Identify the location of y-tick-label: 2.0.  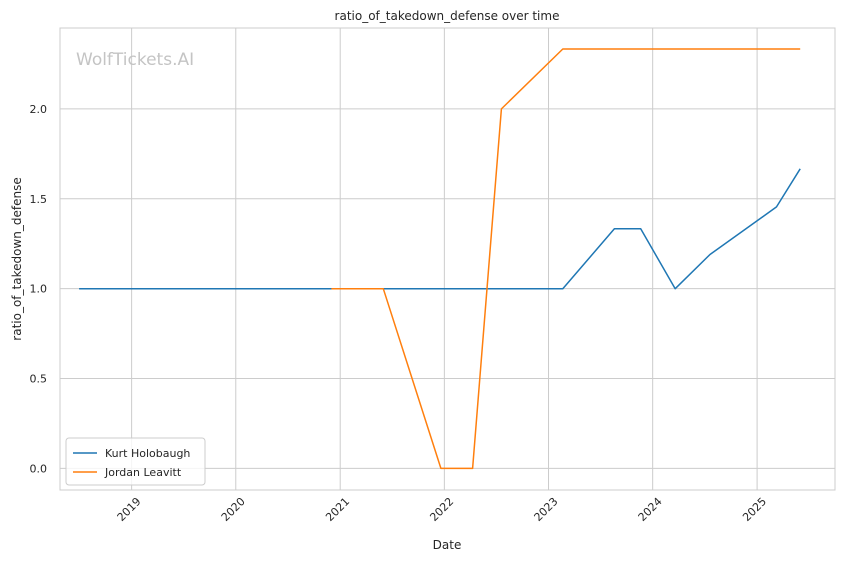
(39, 109).